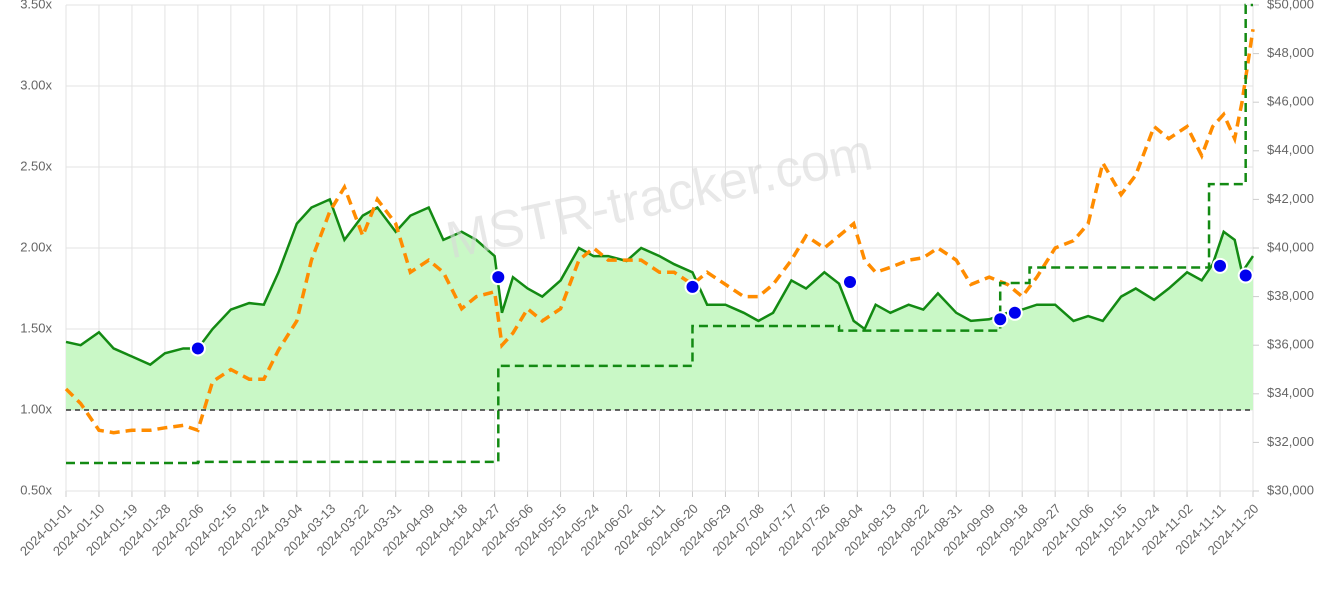  I want to click on y-tick-label: 0.50x, so click(36, 489).